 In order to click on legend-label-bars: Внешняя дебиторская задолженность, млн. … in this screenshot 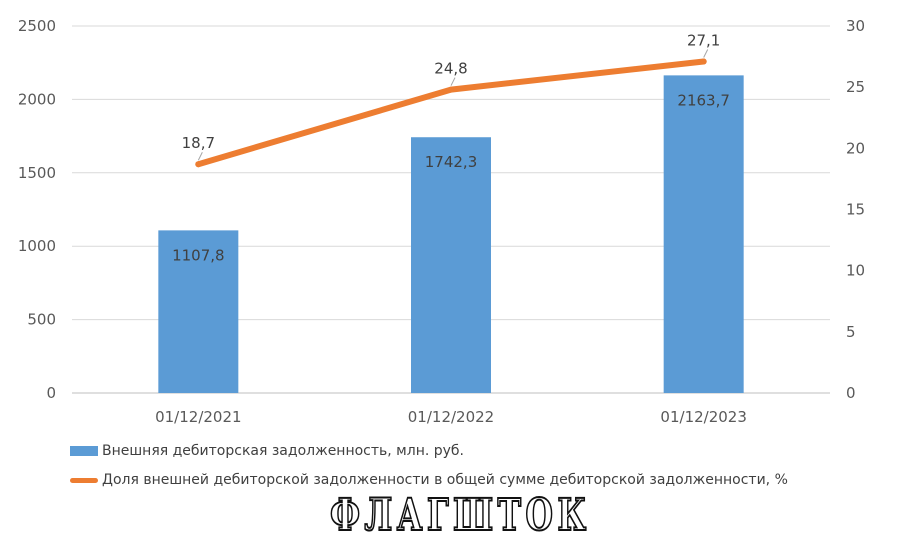, I will do `click(283, 451)`.